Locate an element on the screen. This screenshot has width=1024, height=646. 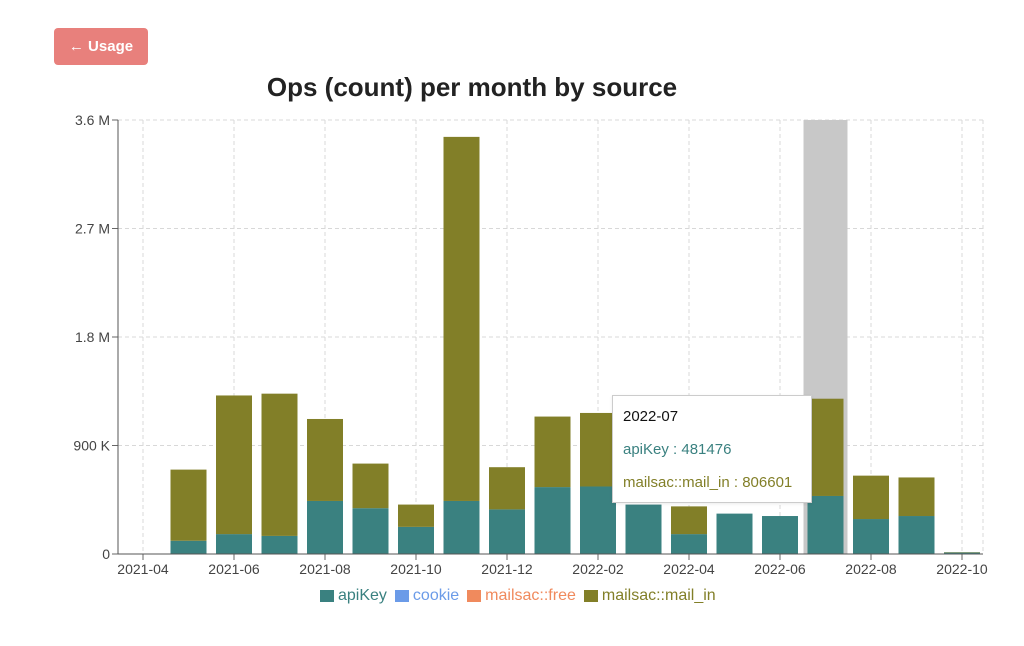
x-tick-label: 2021-12 is located at coordinates (507, 569).